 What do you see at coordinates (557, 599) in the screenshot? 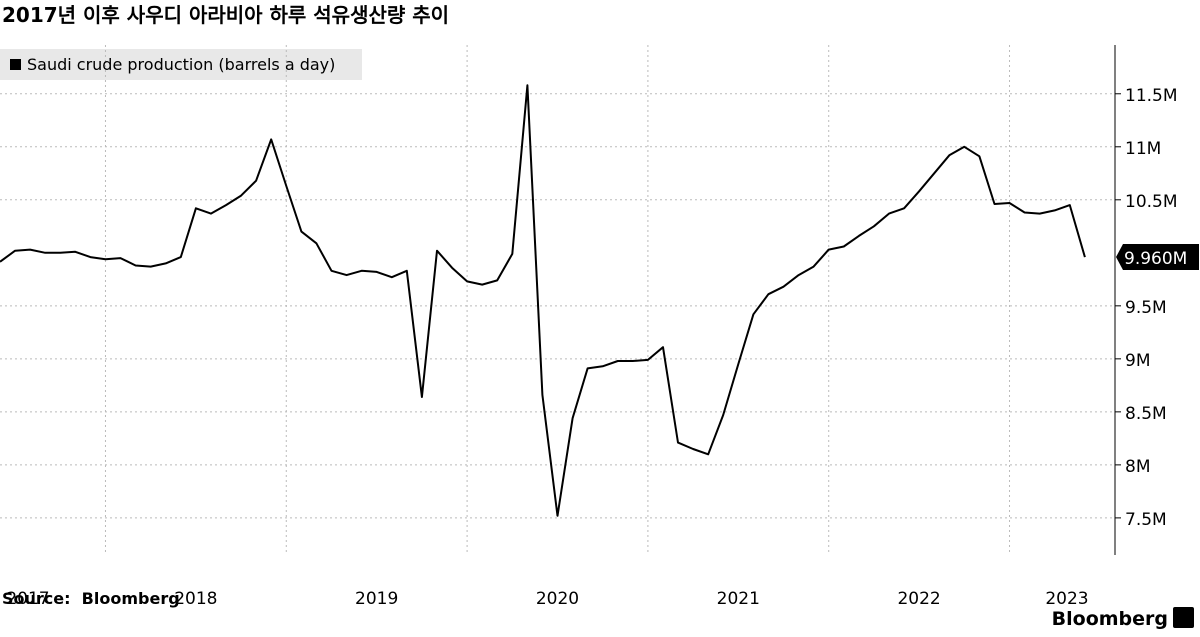
I see `x-tick-label: 2020` at bounding box center [557, 599].